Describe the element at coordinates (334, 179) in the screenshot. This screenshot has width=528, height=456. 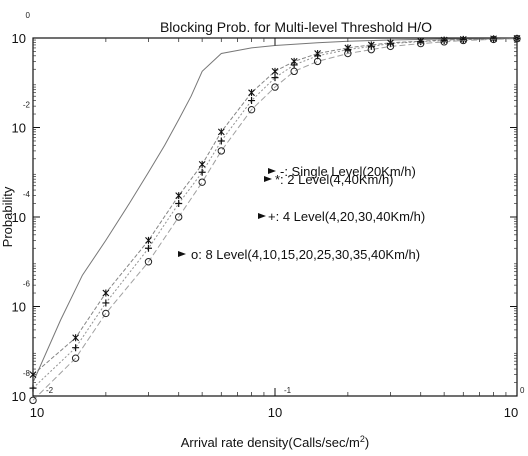
I see `legend-label: *: 2 Level(4,40Km/h)` at that location.